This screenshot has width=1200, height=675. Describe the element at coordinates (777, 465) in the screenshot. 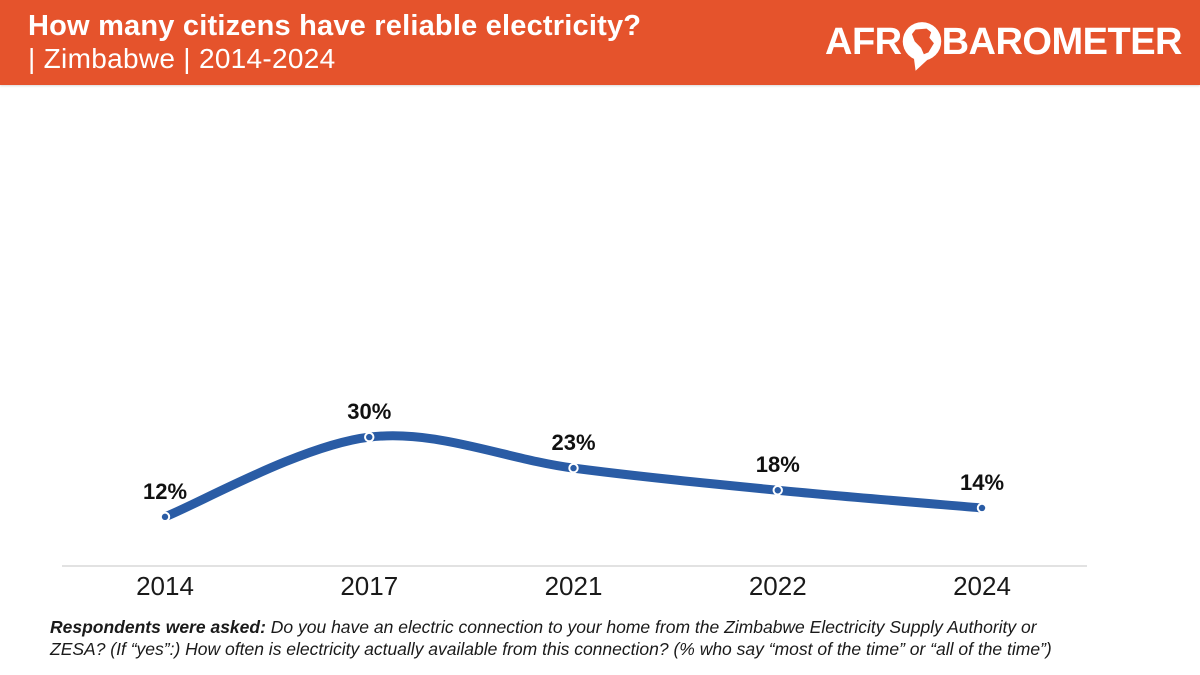

I see `data-label-2022: 18%` at that location.